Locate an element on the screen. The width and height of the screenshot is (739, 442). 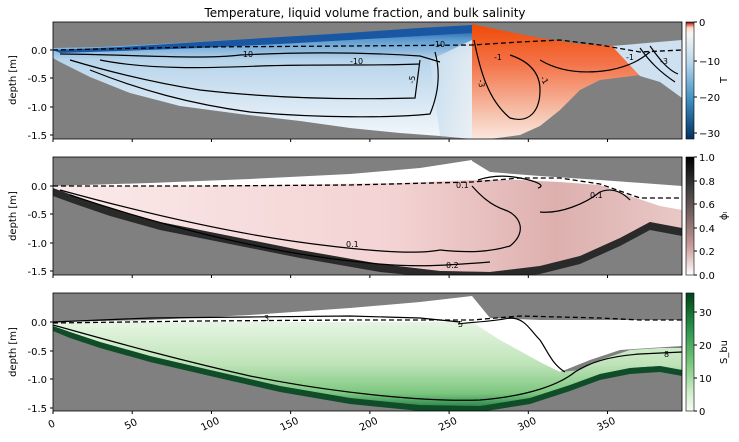
contour-label: -5 is located at coordinates (412, 79).